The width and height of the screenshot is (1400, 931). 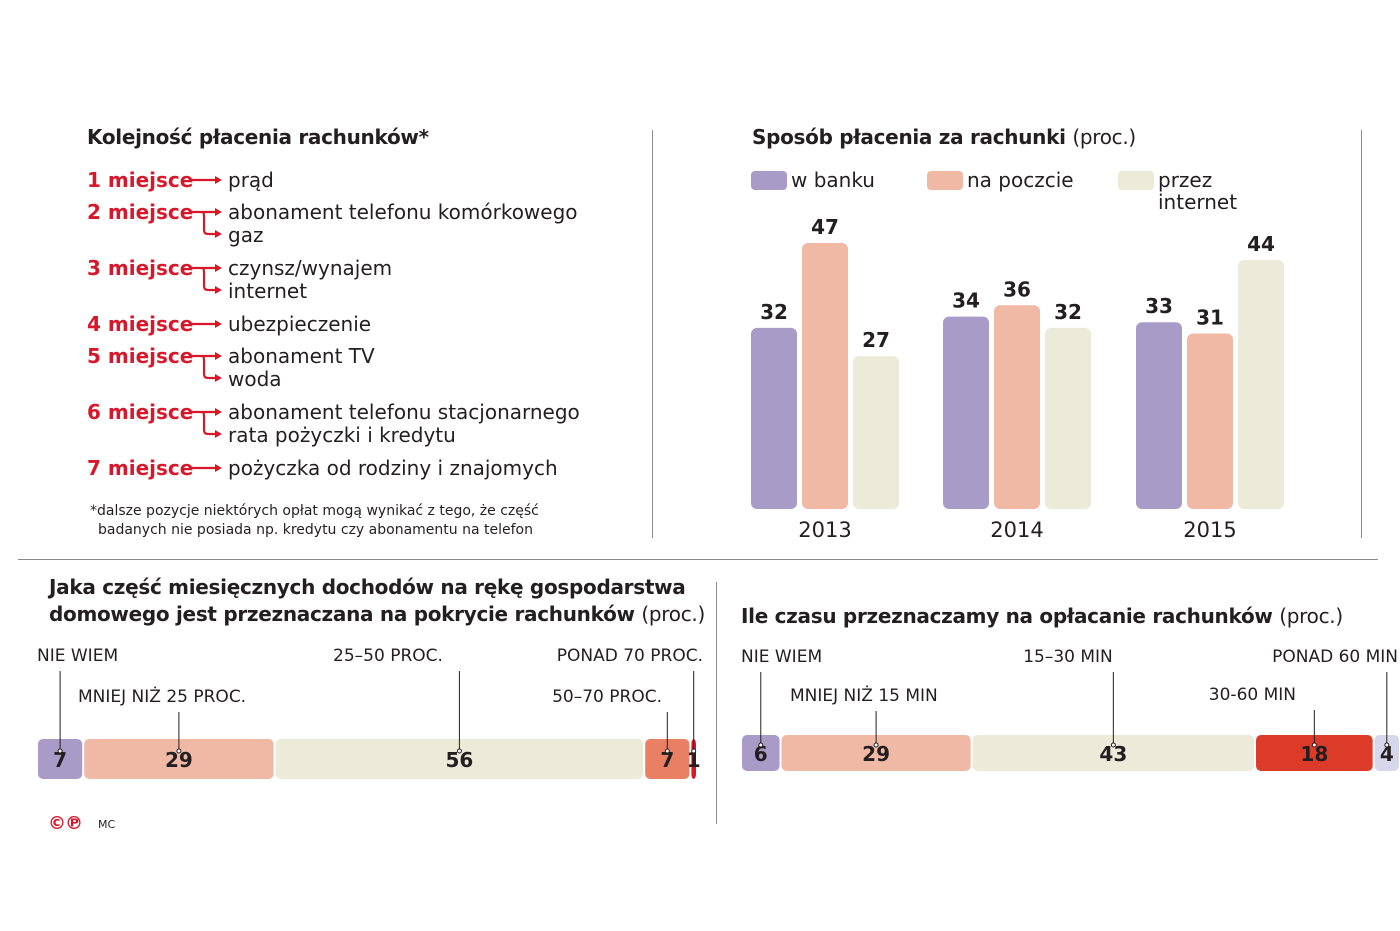 What do you see at coordinates (1335, 657) in the screenshot?
I see `stack-time-category-label-5: PONAD 60 MIN` at bounding box center [1335, 657].